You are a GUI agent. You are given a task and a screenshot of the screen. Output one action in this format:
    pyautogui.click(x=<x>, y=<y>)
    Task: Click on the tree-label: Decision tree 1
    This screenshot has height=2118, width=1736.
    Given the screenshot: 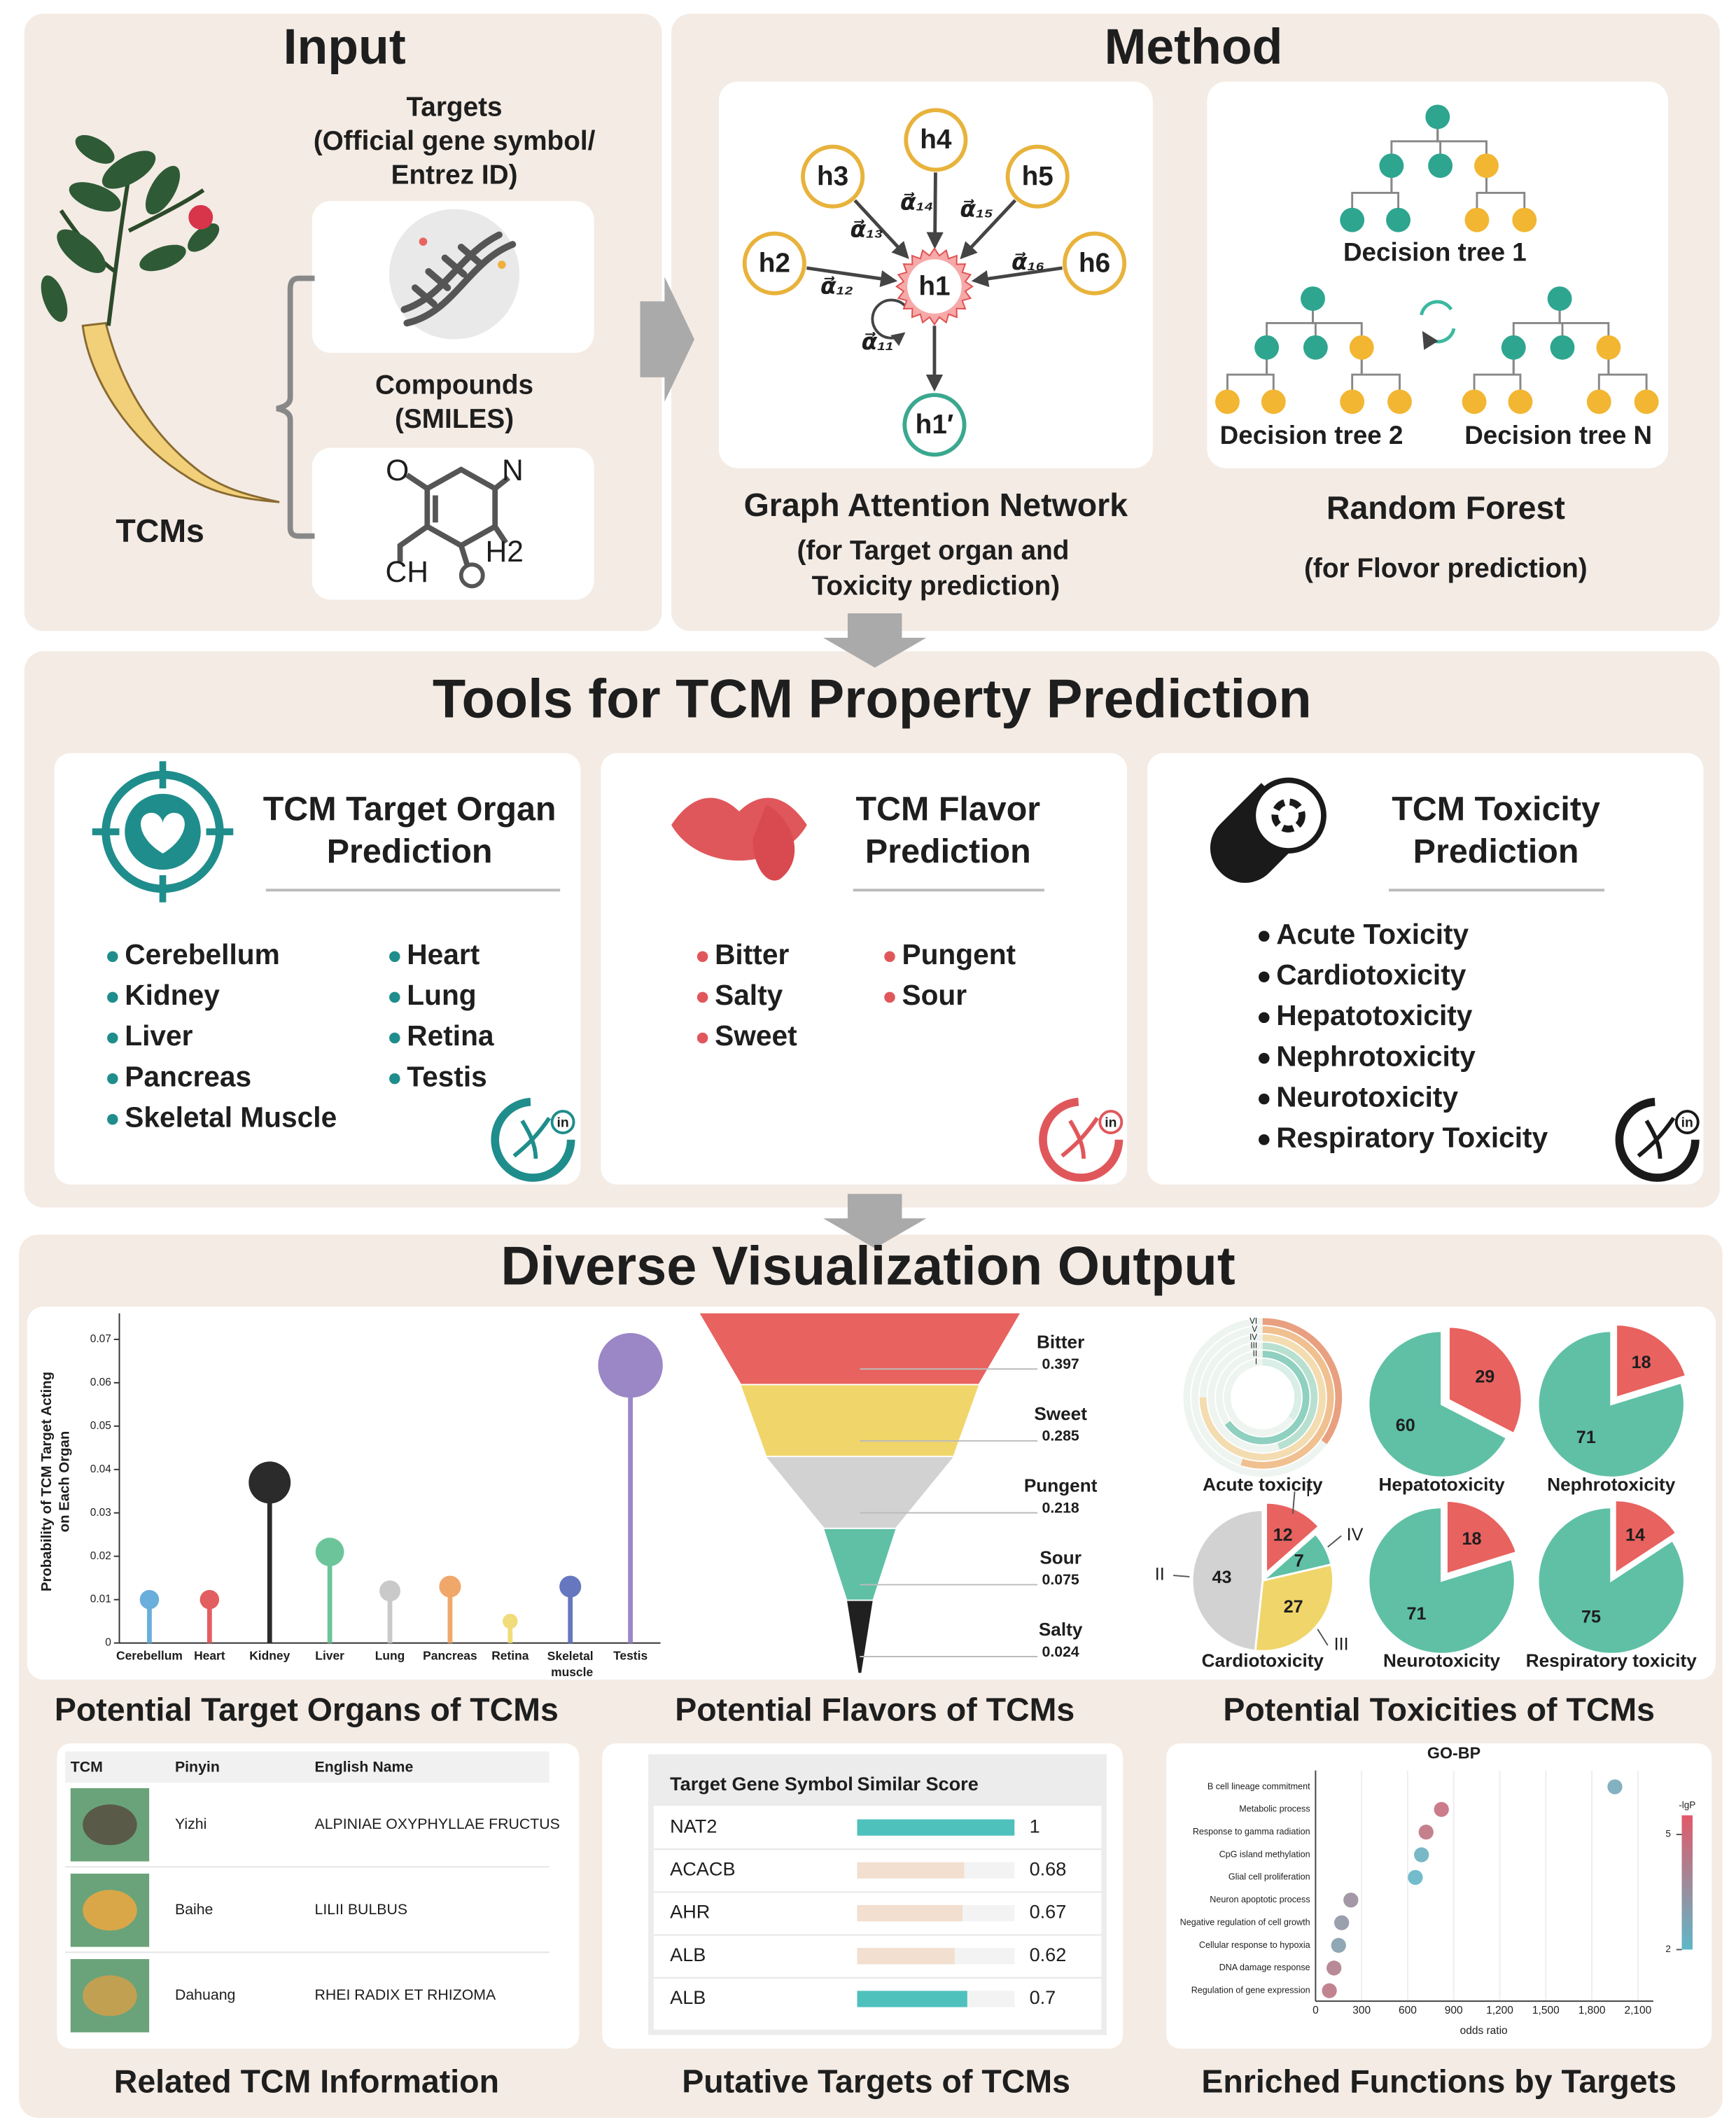 What is the action you would take?
    pyautogui.click(x=1435, y=252)
    